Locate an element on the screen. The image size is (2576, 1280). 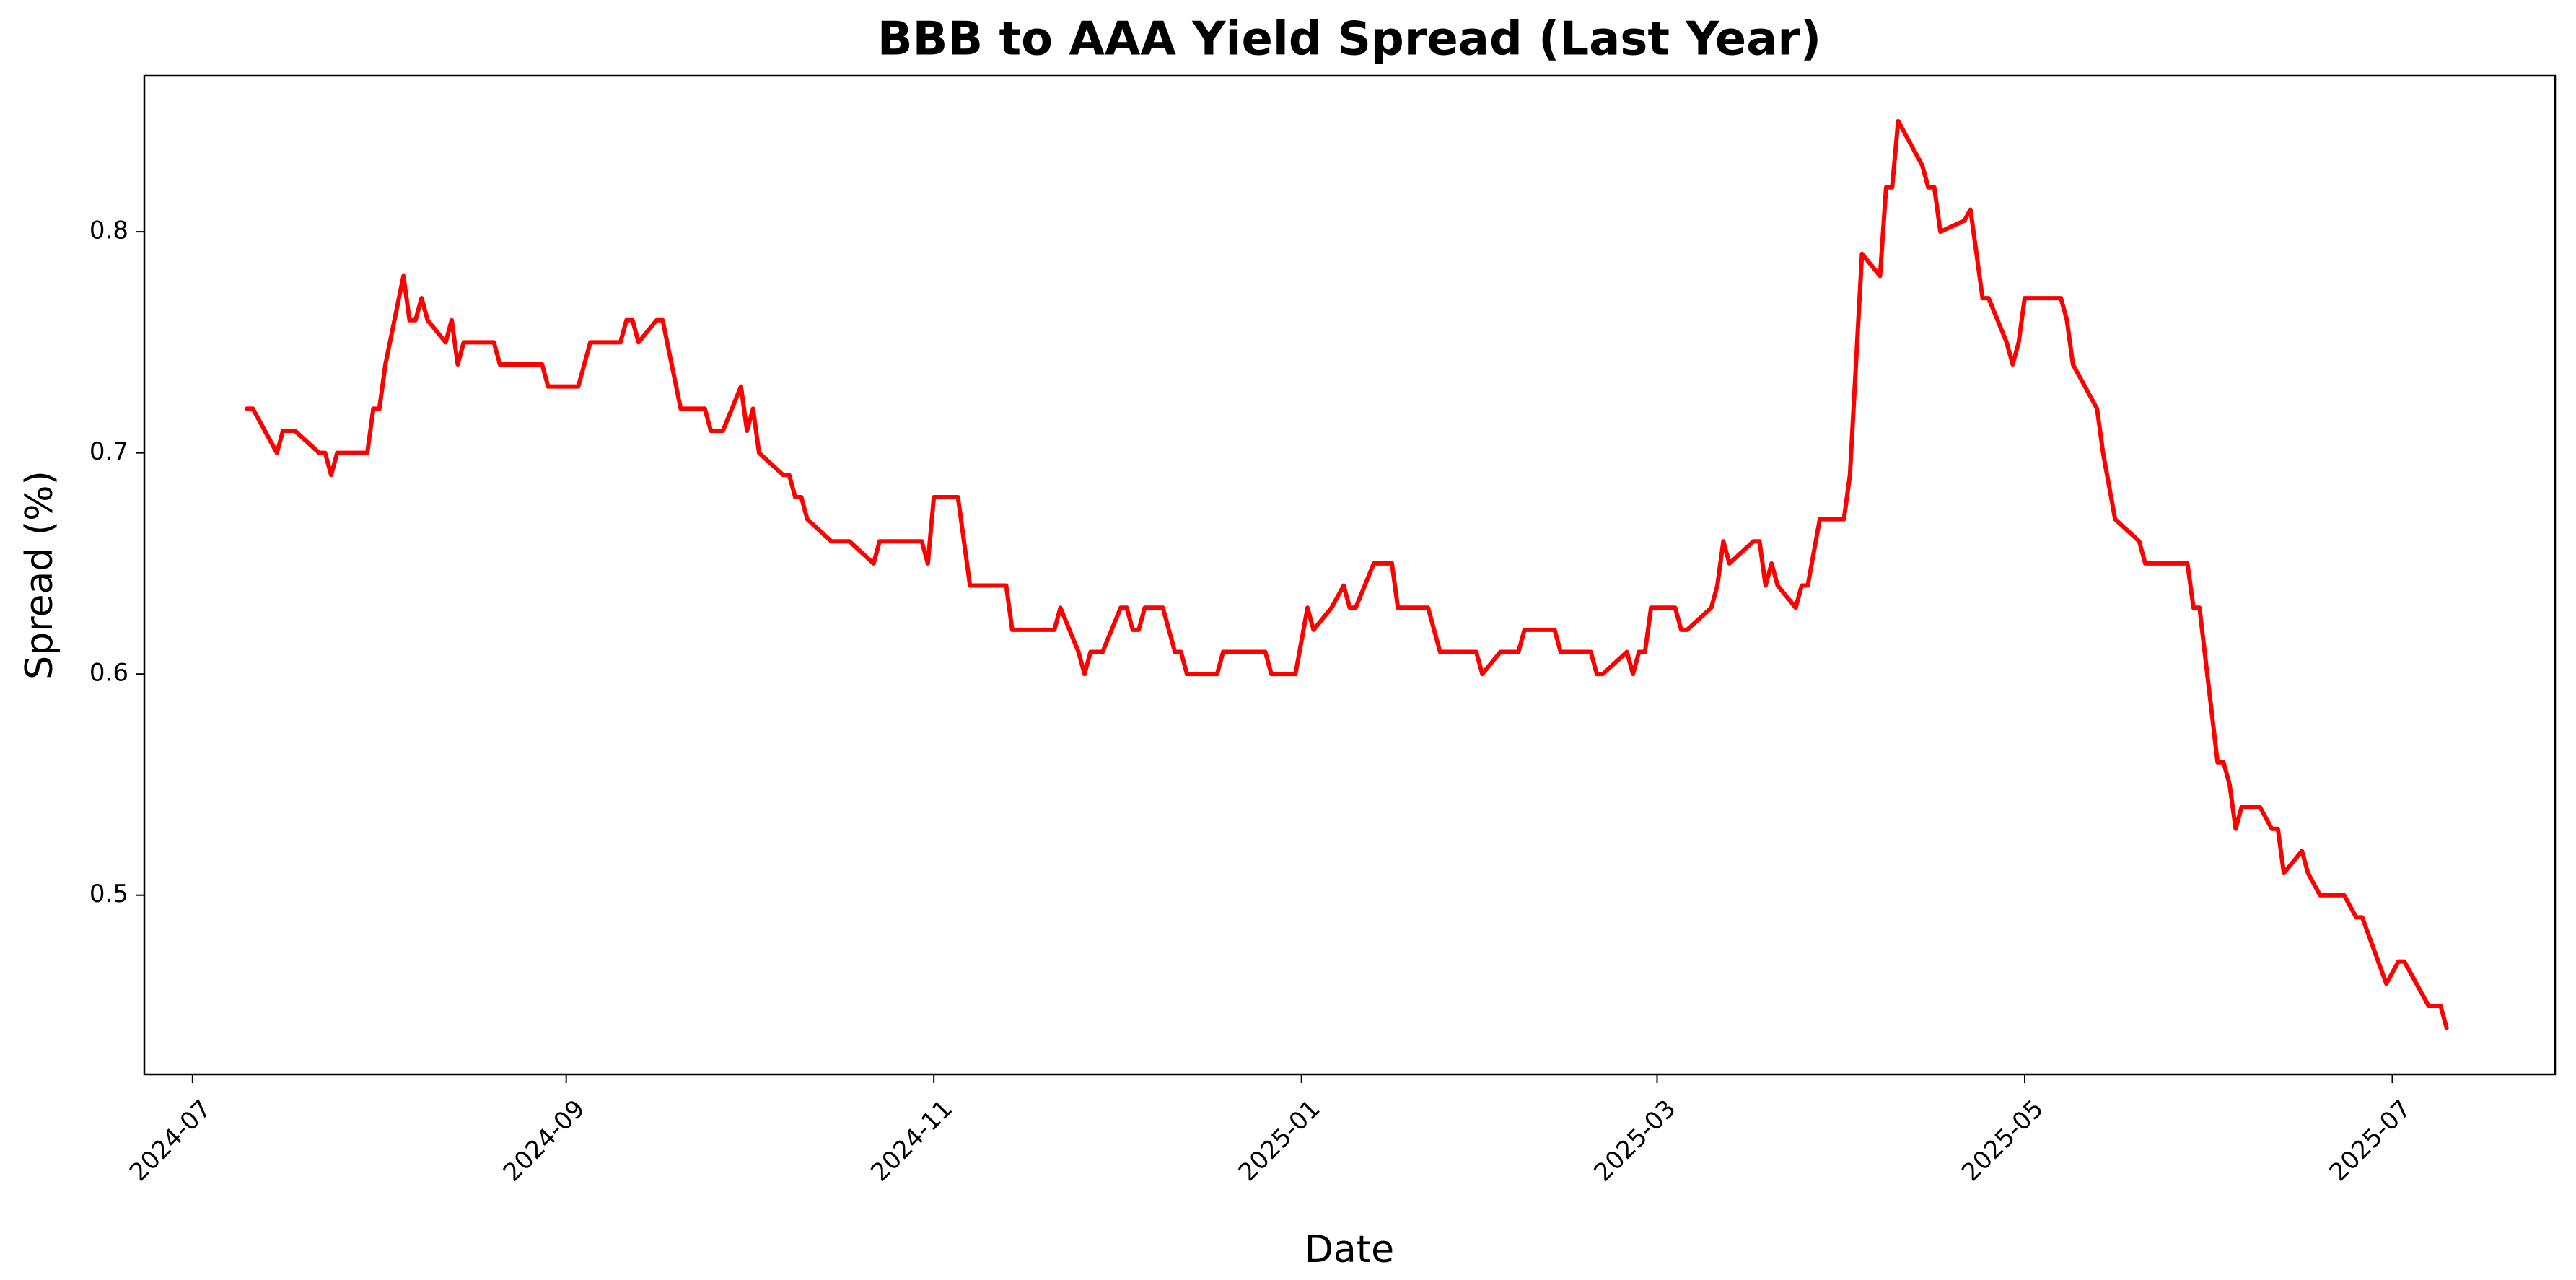
y-tick-label: 0.6 is located at coordinates (108, 673).